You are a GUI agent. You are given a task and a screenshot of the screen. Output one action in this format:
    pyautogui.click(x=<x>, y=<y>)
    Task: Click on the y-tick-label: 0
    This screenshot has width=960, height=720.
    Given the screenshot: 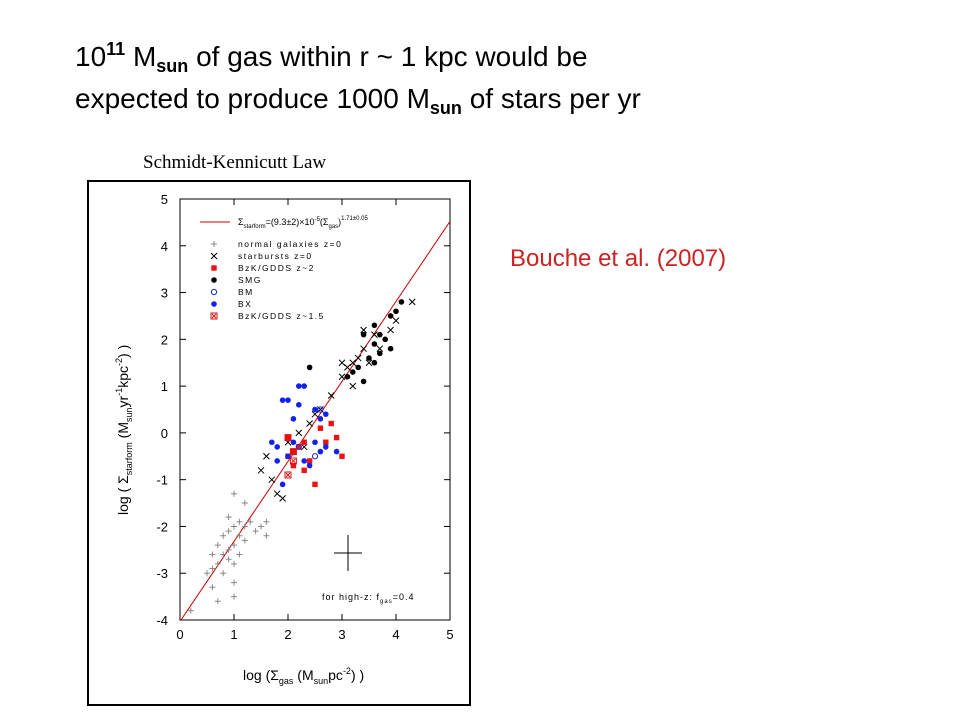 What is the action you would take?
    pyautogui.click(x=164, y=433)
    